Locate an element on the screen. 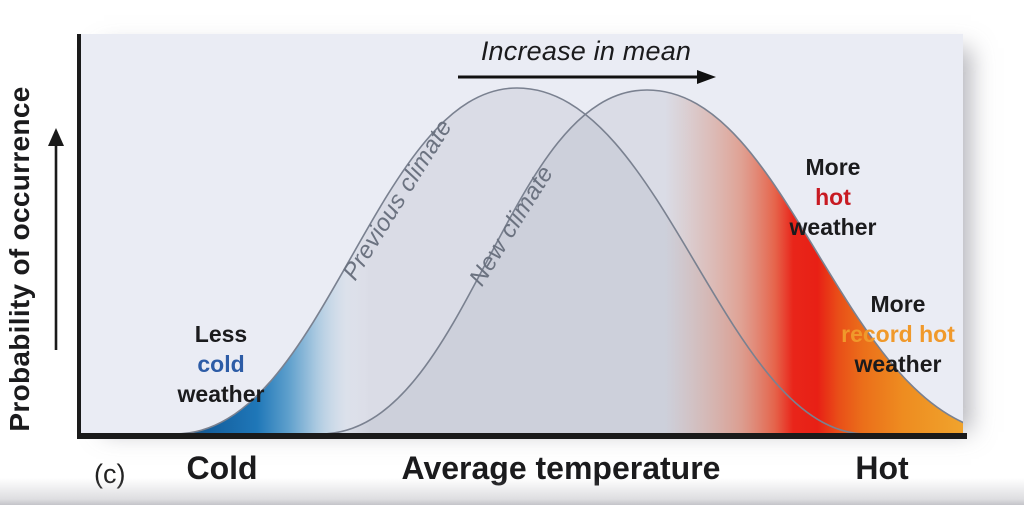  less-cold-line1: Less is located at coordinates (221, 334).